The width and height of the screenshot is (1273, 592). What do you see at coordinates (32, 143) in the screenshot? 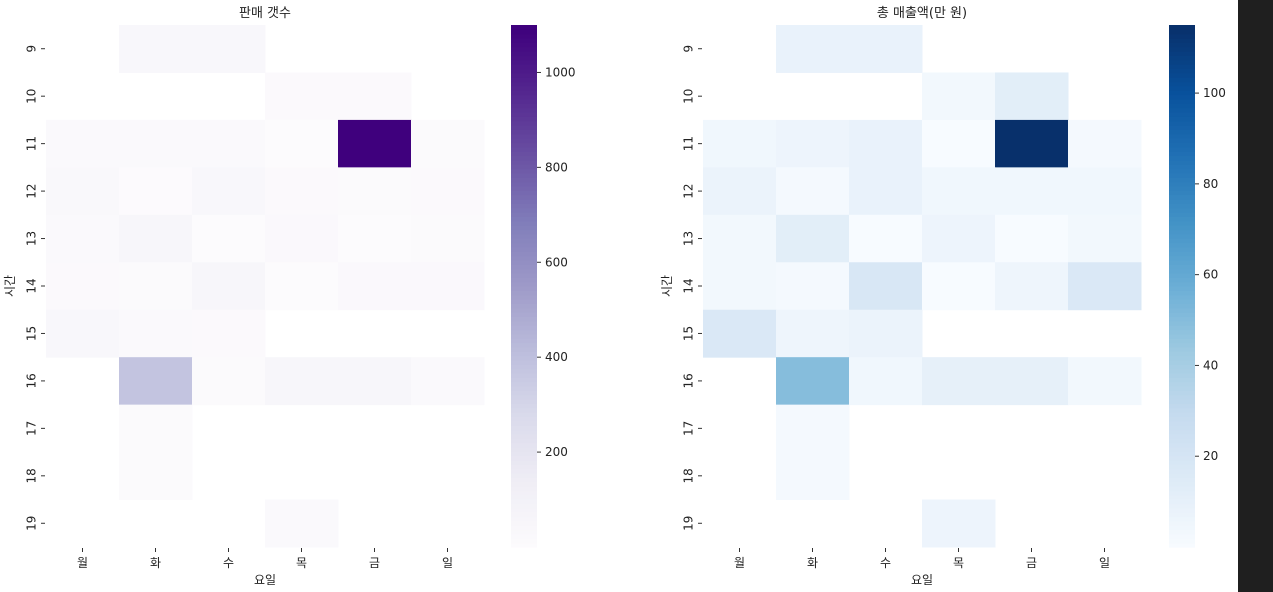
I see `y-tick-label: 11` at bounding box center [32, 143].